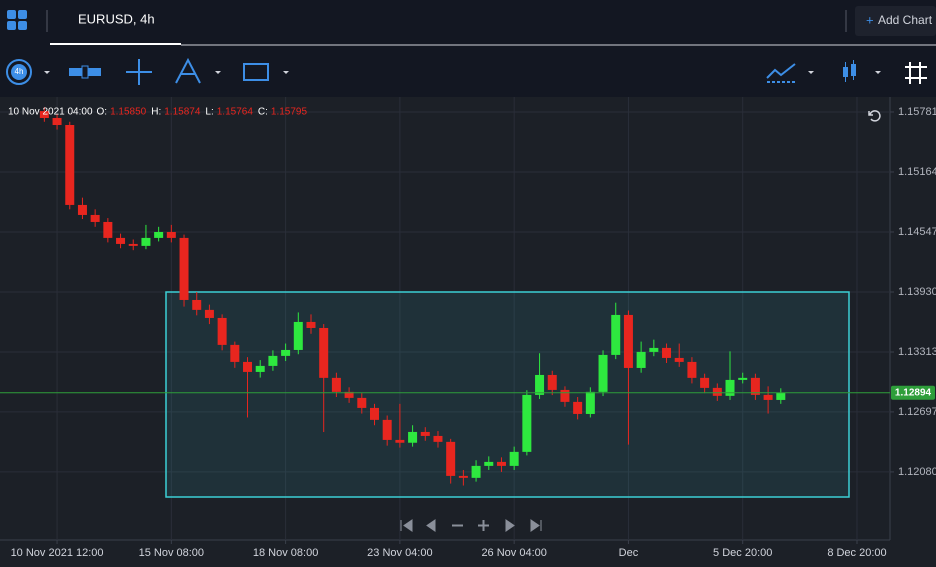 This screenshot has width=936, height=567. Describe the element at coordinates (285, 553) in the screenshot. I see `x-tick-label: 18 Nov 08:00` at that location.